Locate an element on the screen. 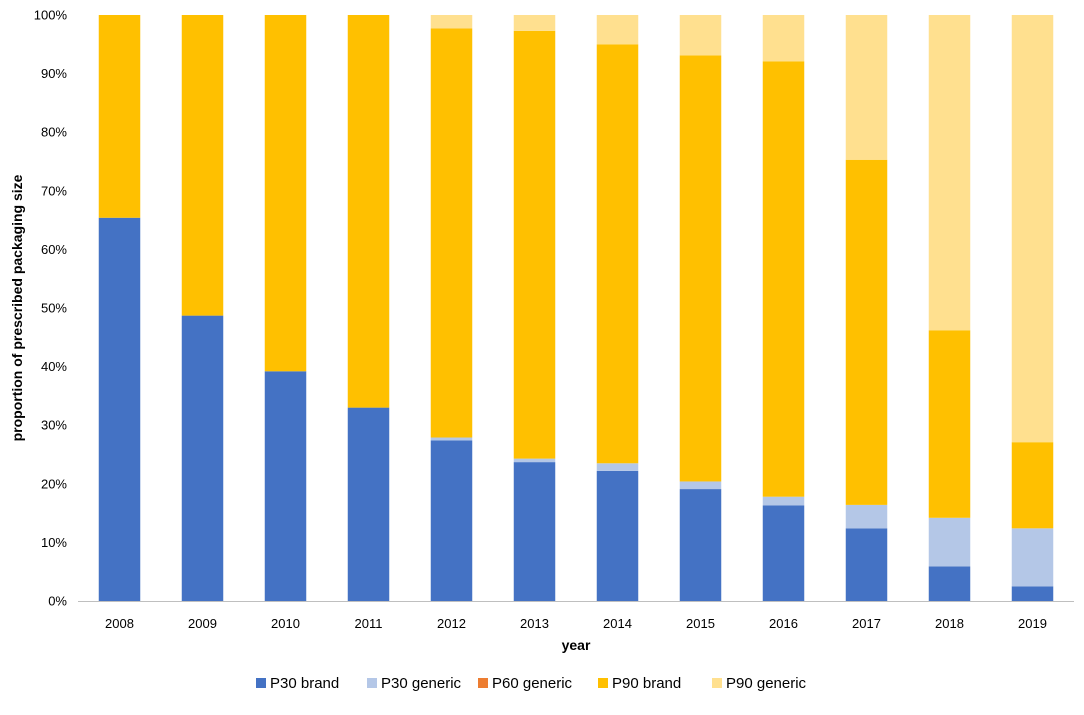 This screenshot has width=1084, height=715. legend-label: P60 generic is located at coordinates (532, 683).